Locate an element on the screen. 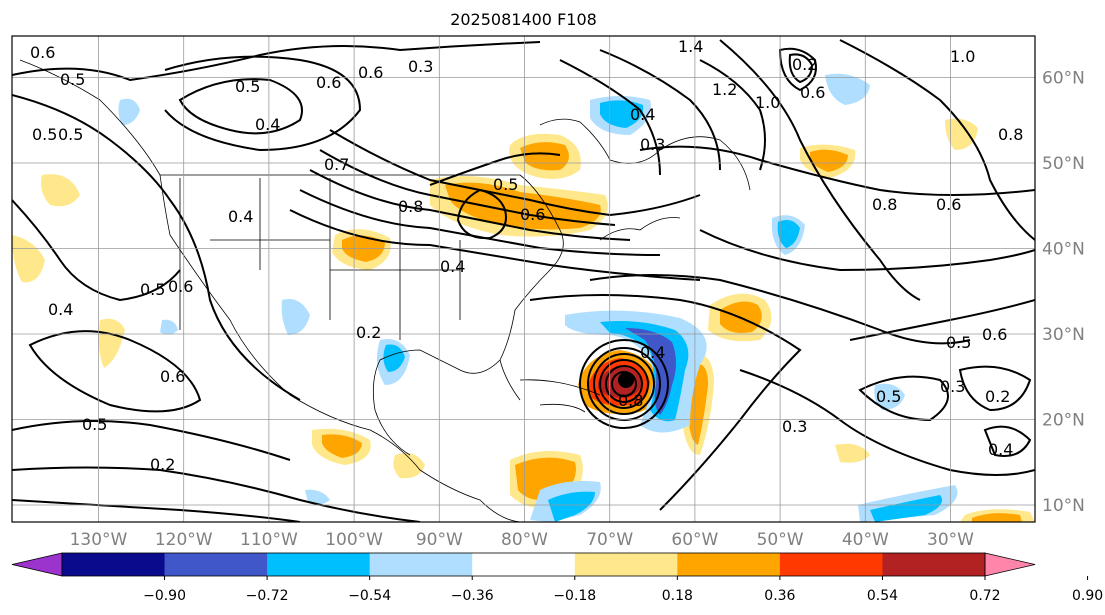 This screenshot has width=1105, height=615. map-title: 2025081400 F108 is located at coordinates (523, 19).